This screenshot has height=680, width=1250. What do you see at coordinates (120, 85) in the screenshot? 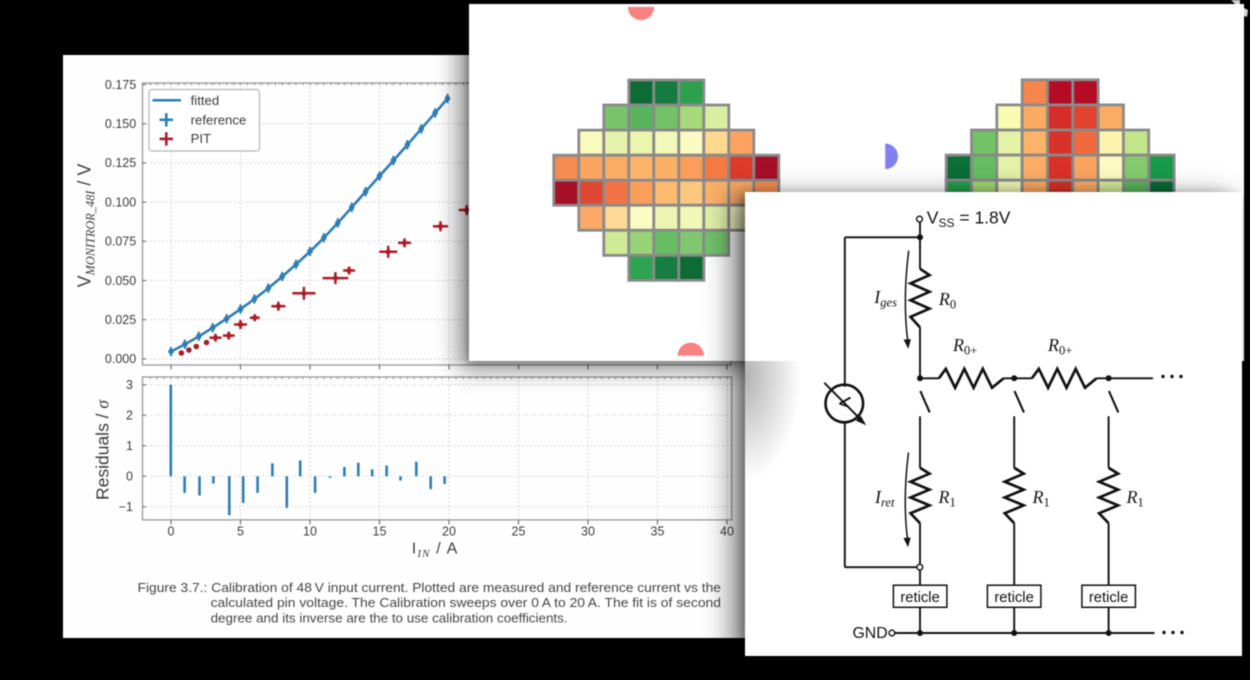
I see `svg-text: 0.175` at bounding box center [120, 85].